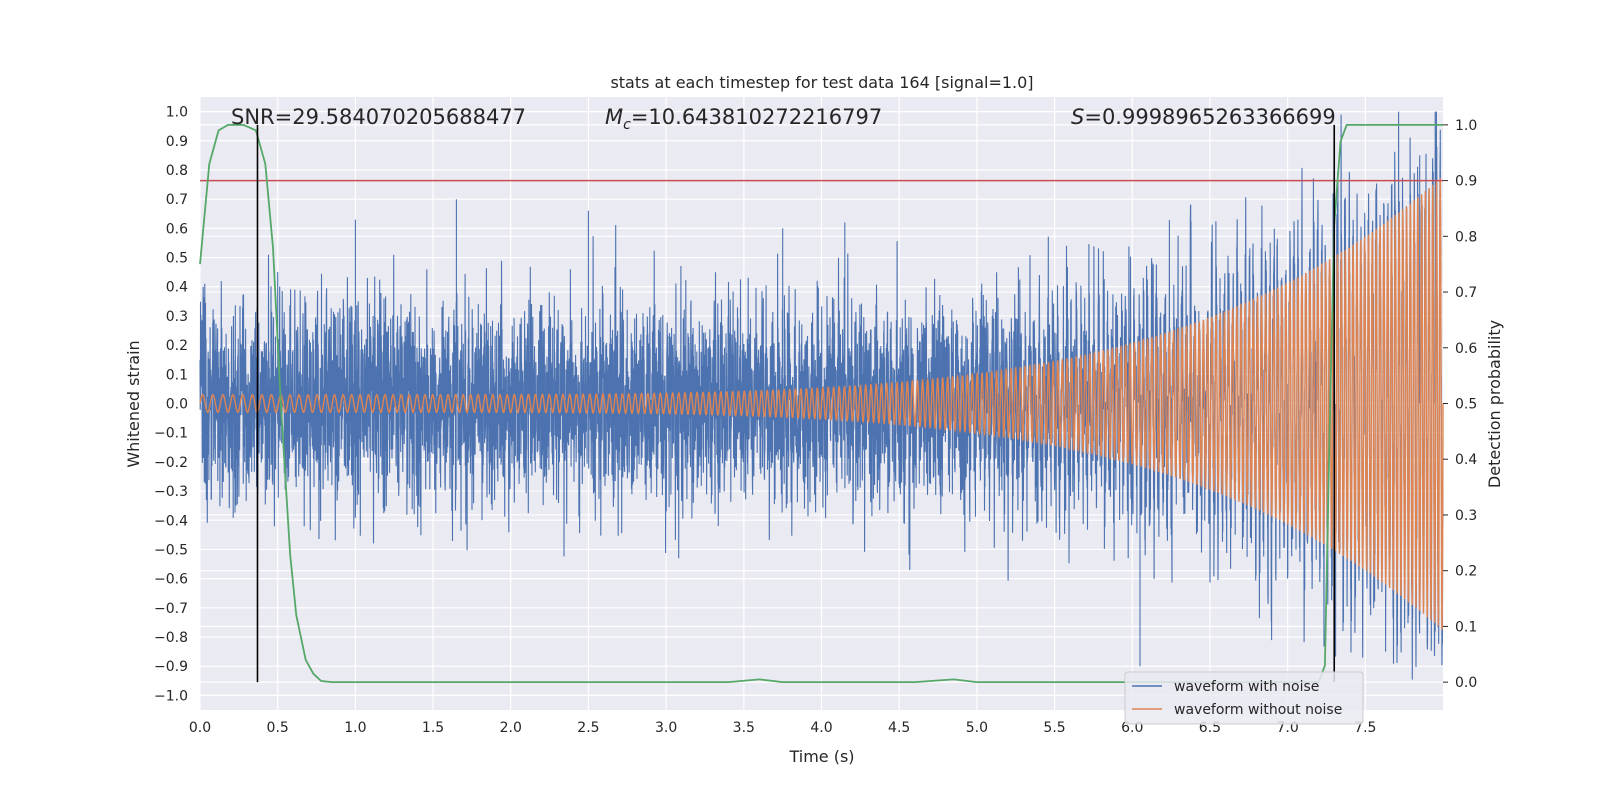 This screenshot has height=800, width=1600. Describe the element at coordinates (177, 229) in the screenshot. I see `y-tick-label: 0.6` at that location.